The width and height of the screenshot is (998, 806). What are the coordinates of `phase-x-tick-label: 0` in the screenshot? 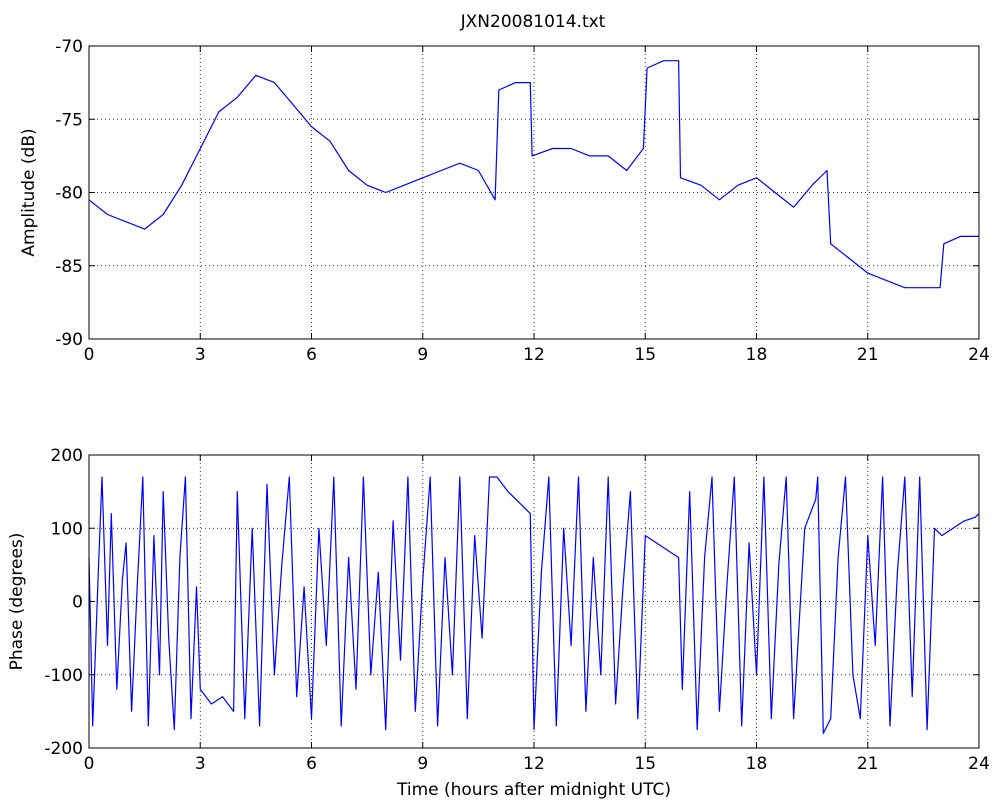 It's located at (89, 764).